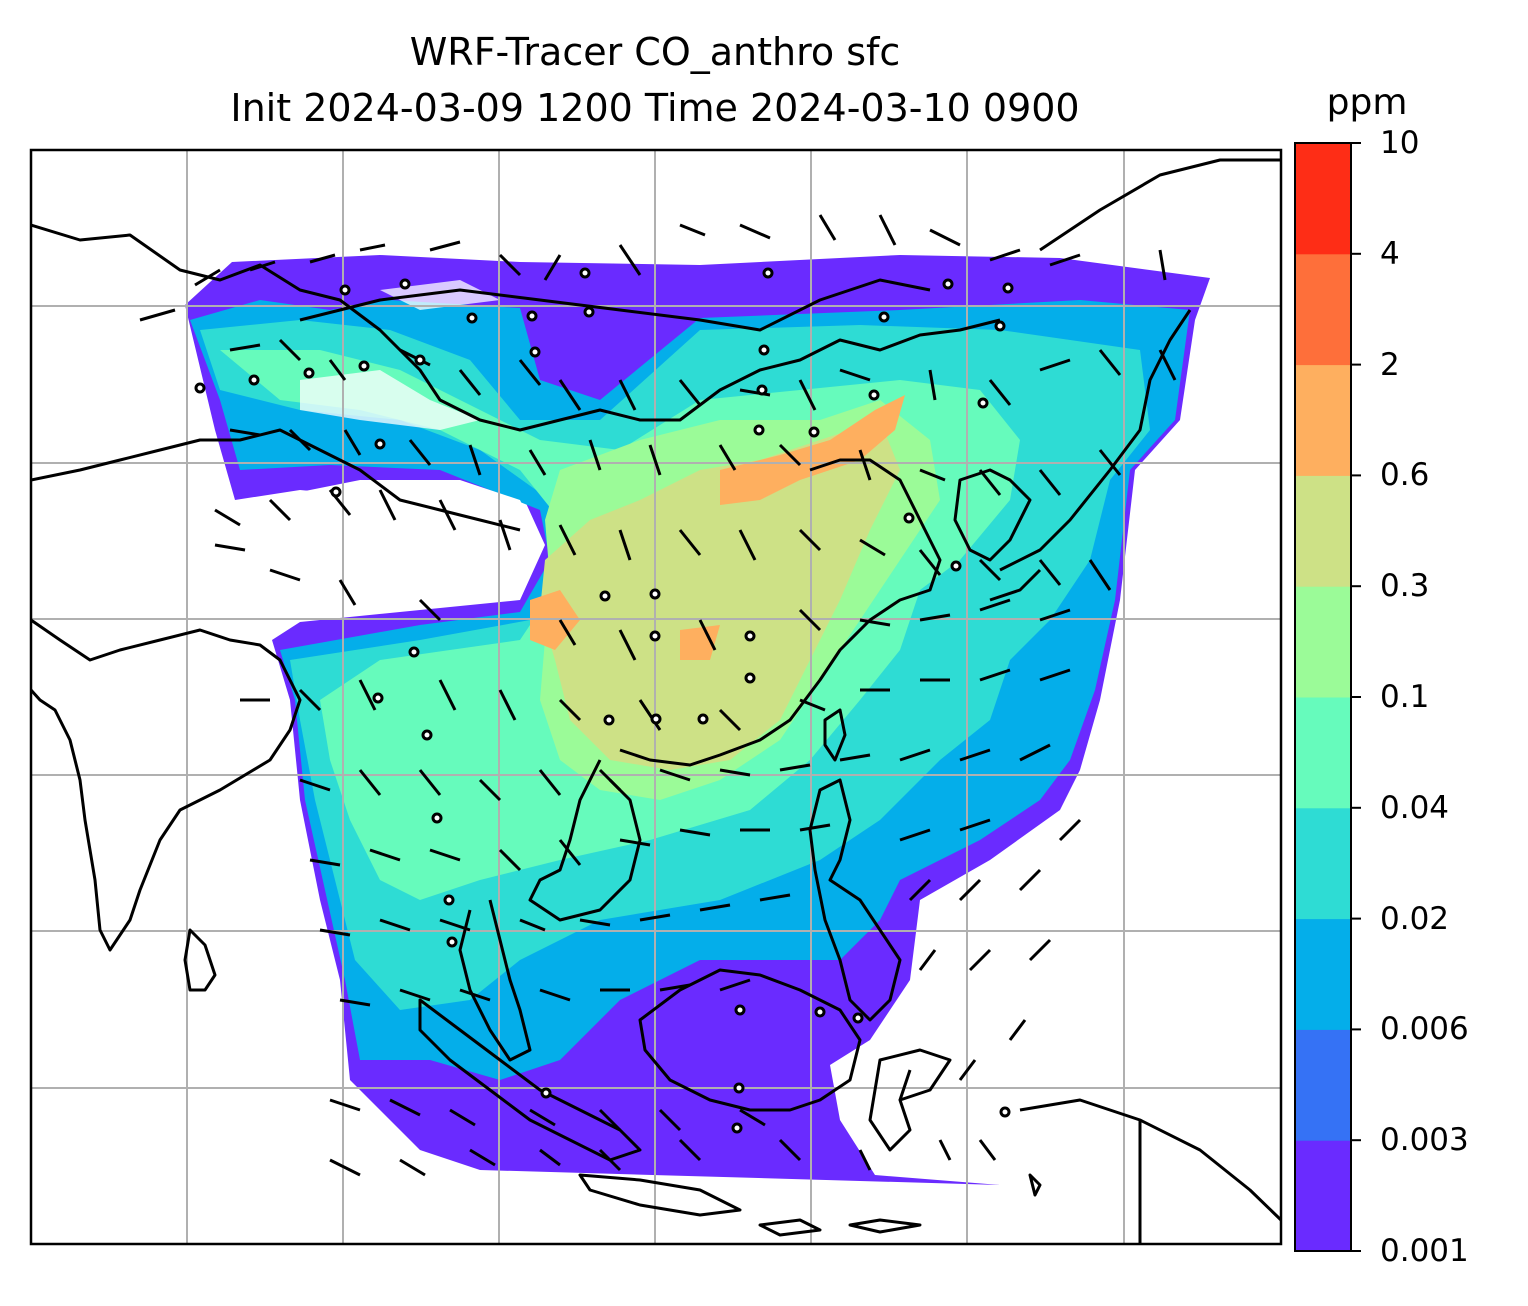  Describe the element at coordinates (1400, 143) in the screenshot. I see `colorbar-tick-label: 10` at that location.